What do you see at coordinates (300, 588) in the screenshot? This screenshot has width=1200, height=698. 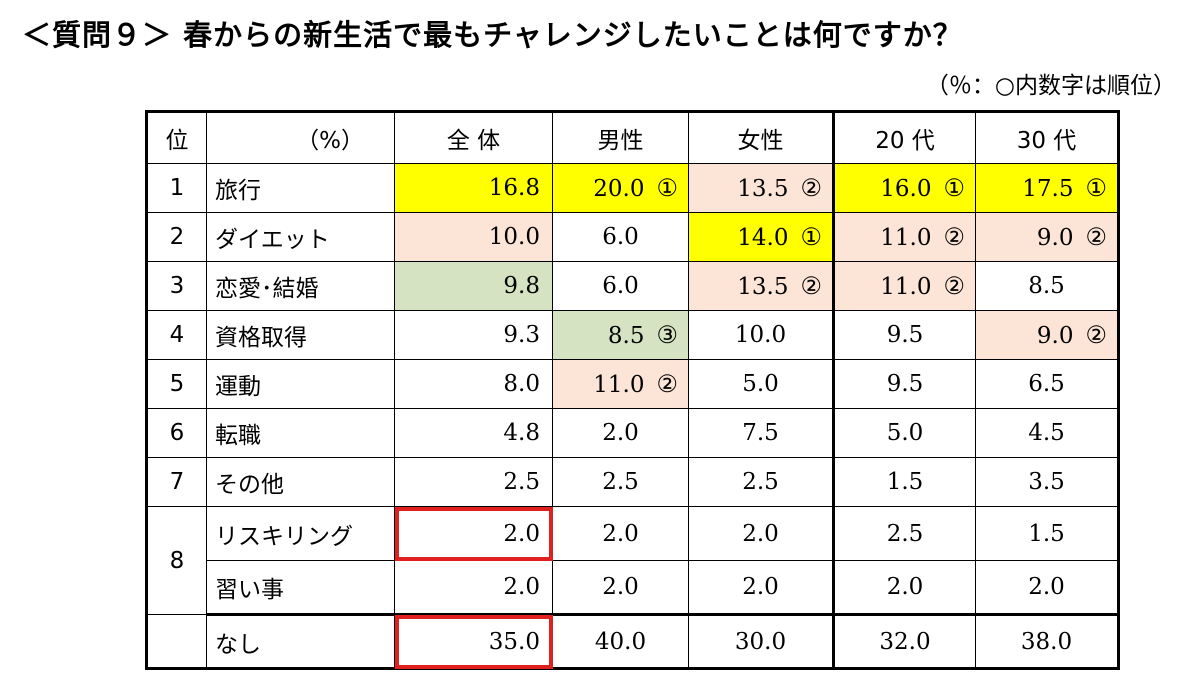 I see `item-cell: 習い事` at bounding box center [300, 588].